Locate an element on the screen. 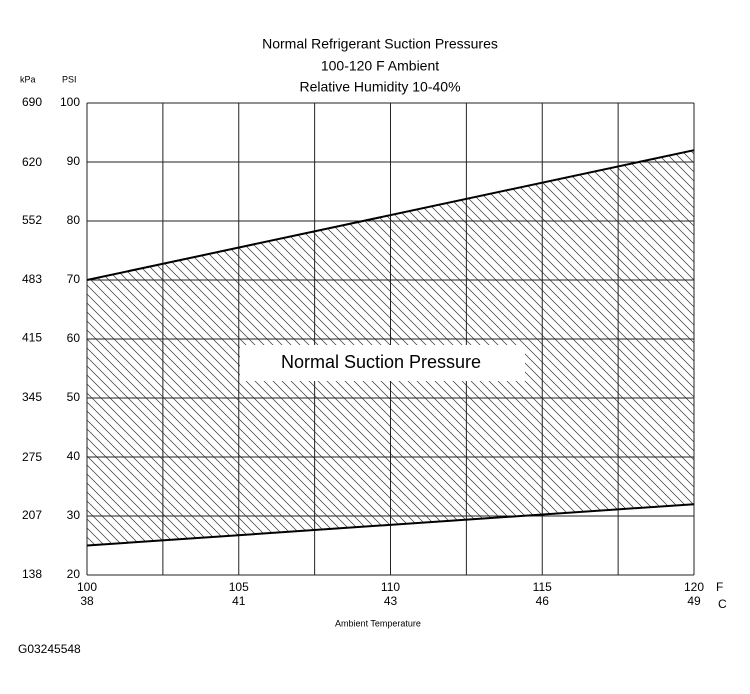 The width and height of the screenshot is (750, 694). y-tick-label: 100 is located at coordinates (70, 102).